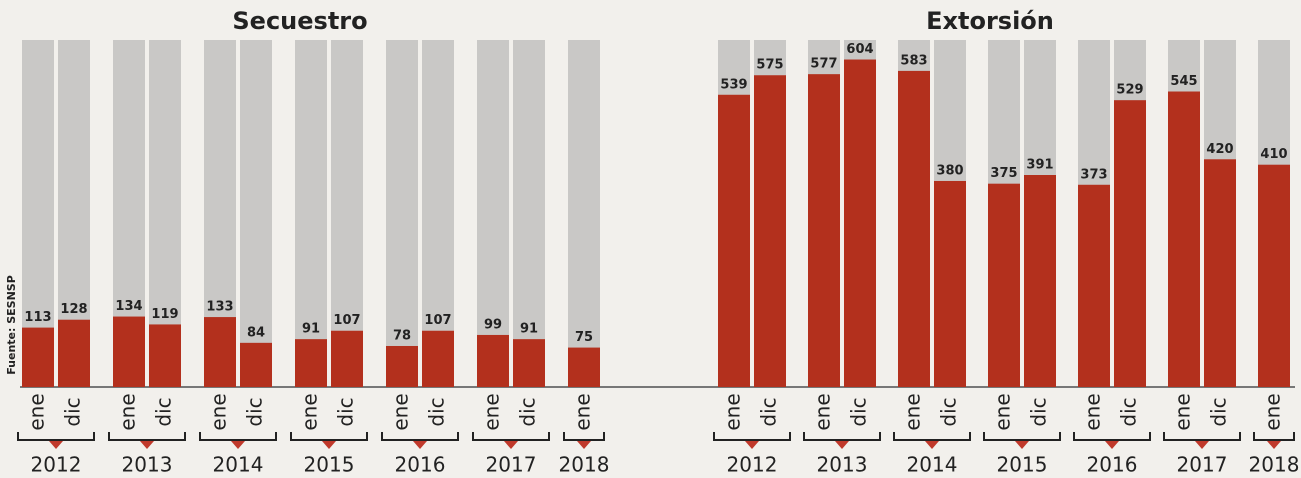  I want to click on value-label: 539, so click(733, 84).